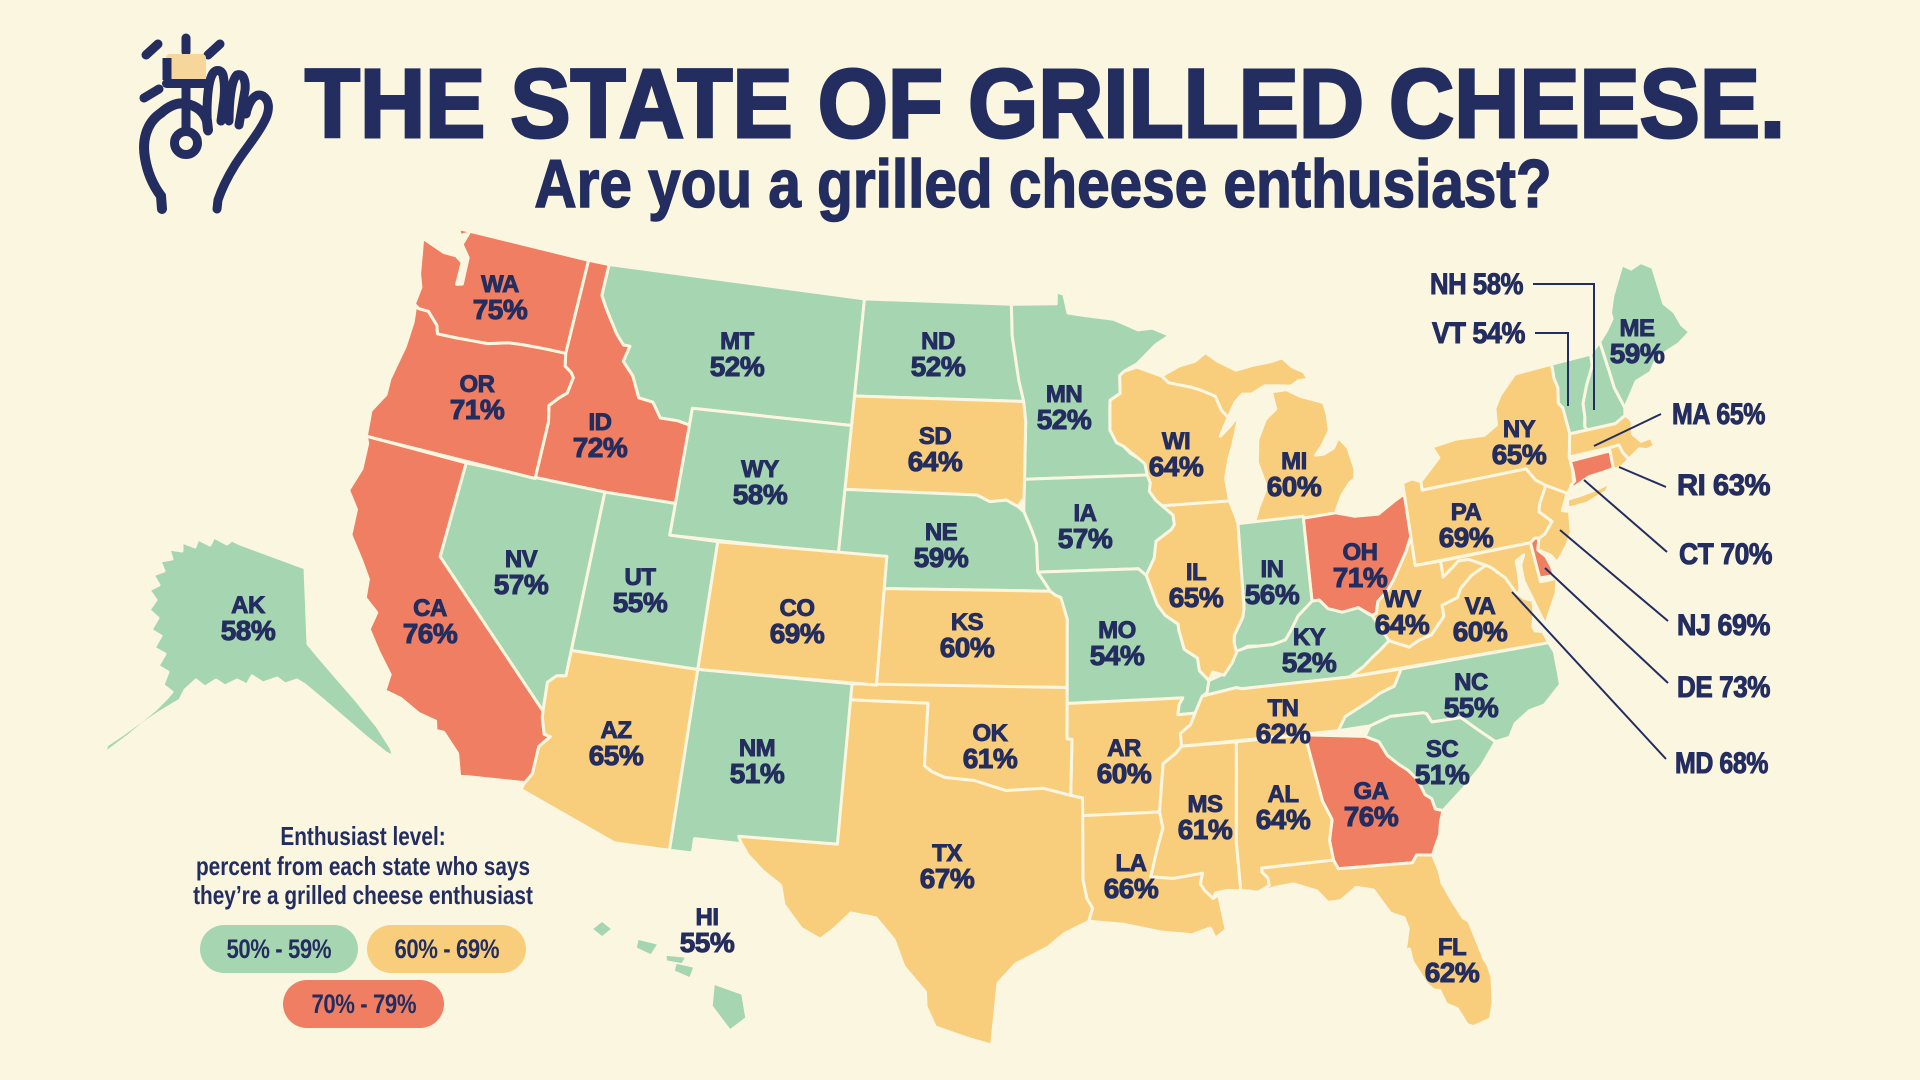  Describe the element at coordinates (707, 917) in the screenshot. I see `svg-text: HI` at that location.